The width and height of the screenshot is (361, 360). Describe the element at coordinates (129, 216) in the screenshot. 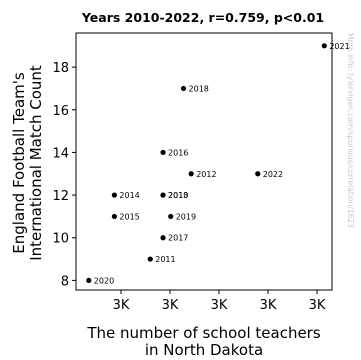

I see `data-point-label: 2015` at that location.